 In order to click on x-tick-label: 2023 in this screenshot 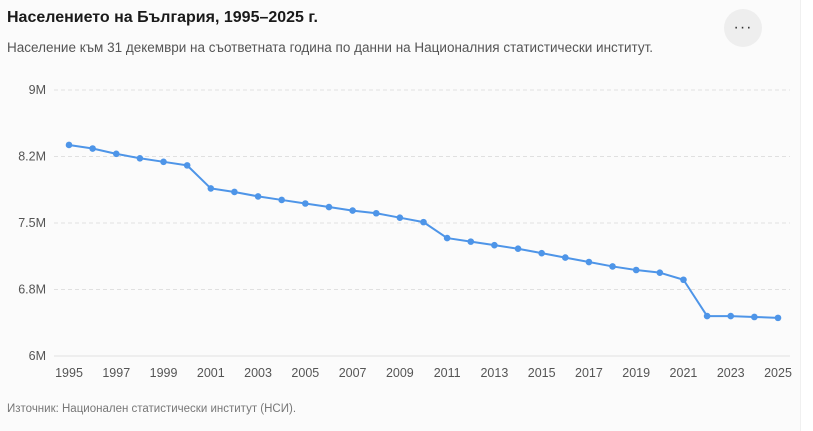, I will do `click(731, 373)`.